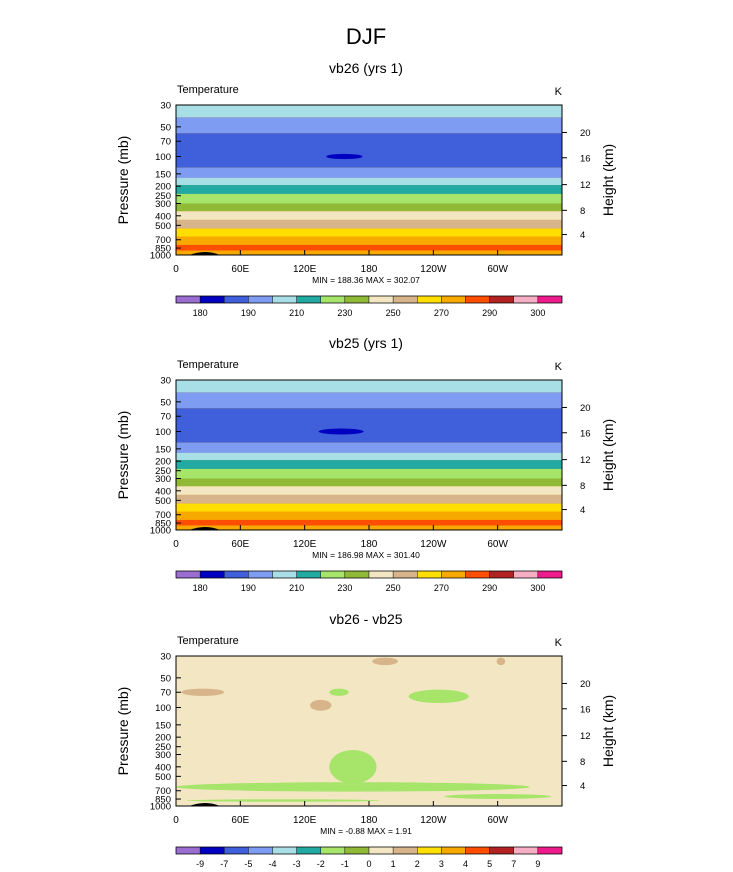 The width and height of the screenshot is (733, 872). What do you see at coordinates (366, 831) in the screenshot?
I see `stats-text: MIN = -0.88 MAX = 1.91` at bounding box center [366, 831].